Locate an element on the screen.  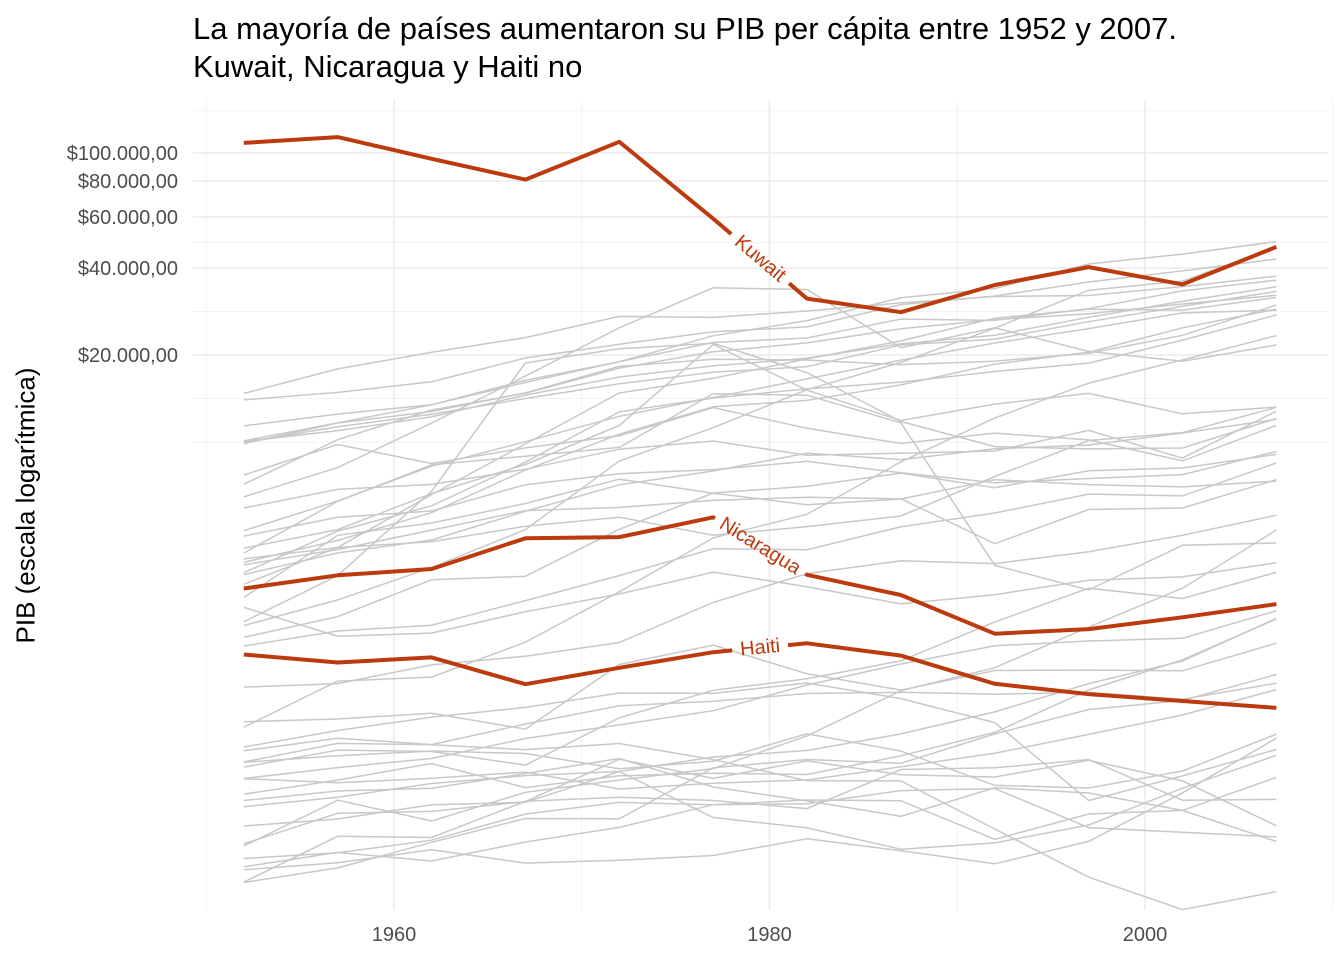
series-line-peru is located at coordinates (760, 522).